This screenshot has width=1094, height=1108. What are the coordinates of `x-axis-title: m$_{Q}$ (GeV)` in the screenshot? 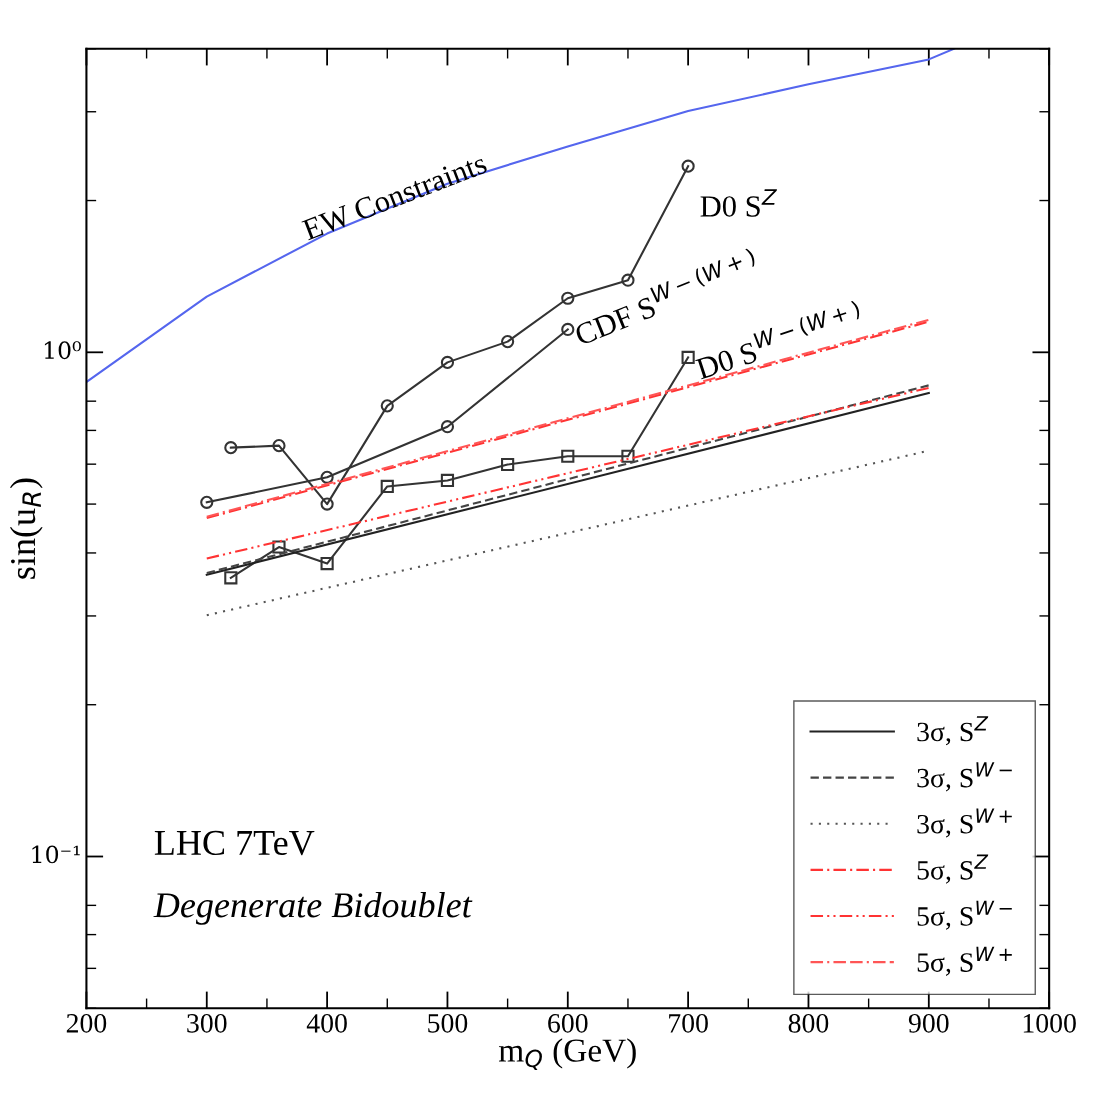 It's located at (567, 1054).